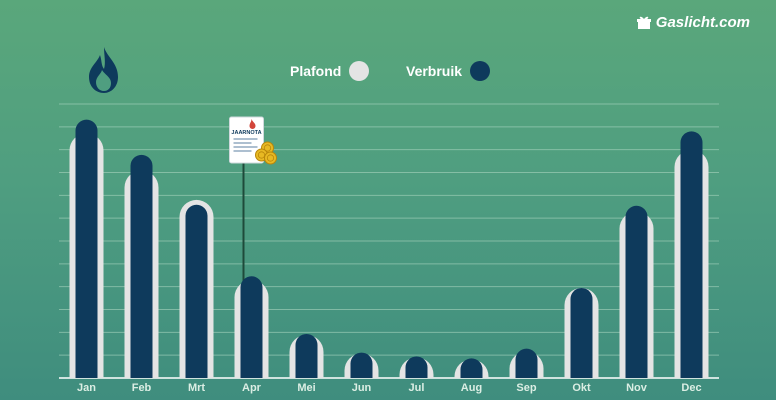 This screenshot has width=776, height=400. Describe the element at coordinates (702, 22) in the screenshot. I see `brand-name: Gaslicht.com` at that location.